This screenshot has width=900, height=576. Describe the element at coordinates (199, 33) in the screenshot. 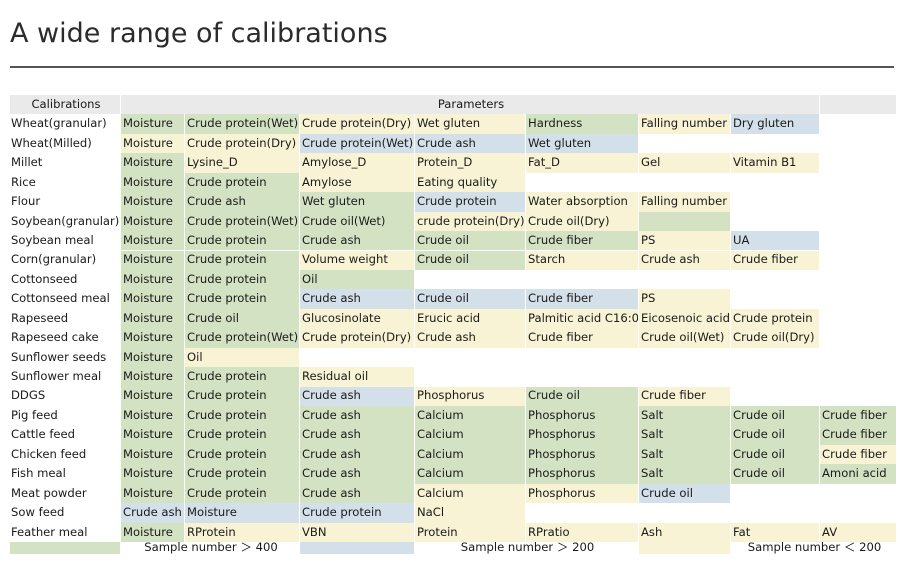

I see `page-title: A wide range of calibrations` at that location.